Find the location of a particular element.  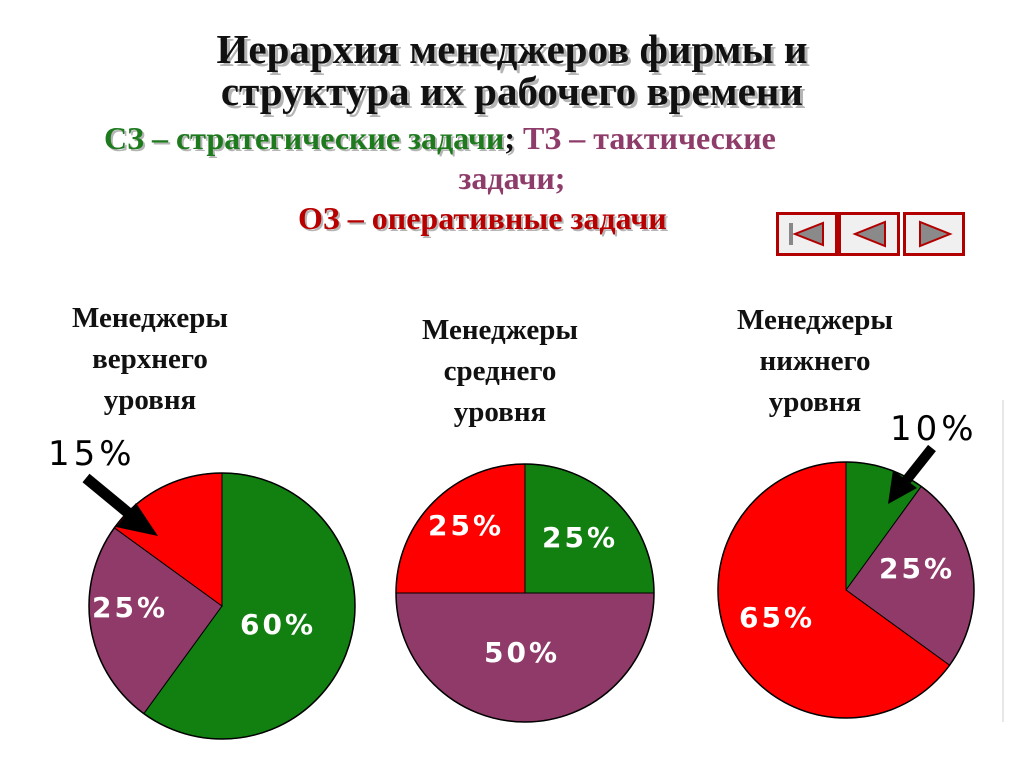

chart-1-title: Менеджеры верхнего уровня is located at coordinates (150, 359).